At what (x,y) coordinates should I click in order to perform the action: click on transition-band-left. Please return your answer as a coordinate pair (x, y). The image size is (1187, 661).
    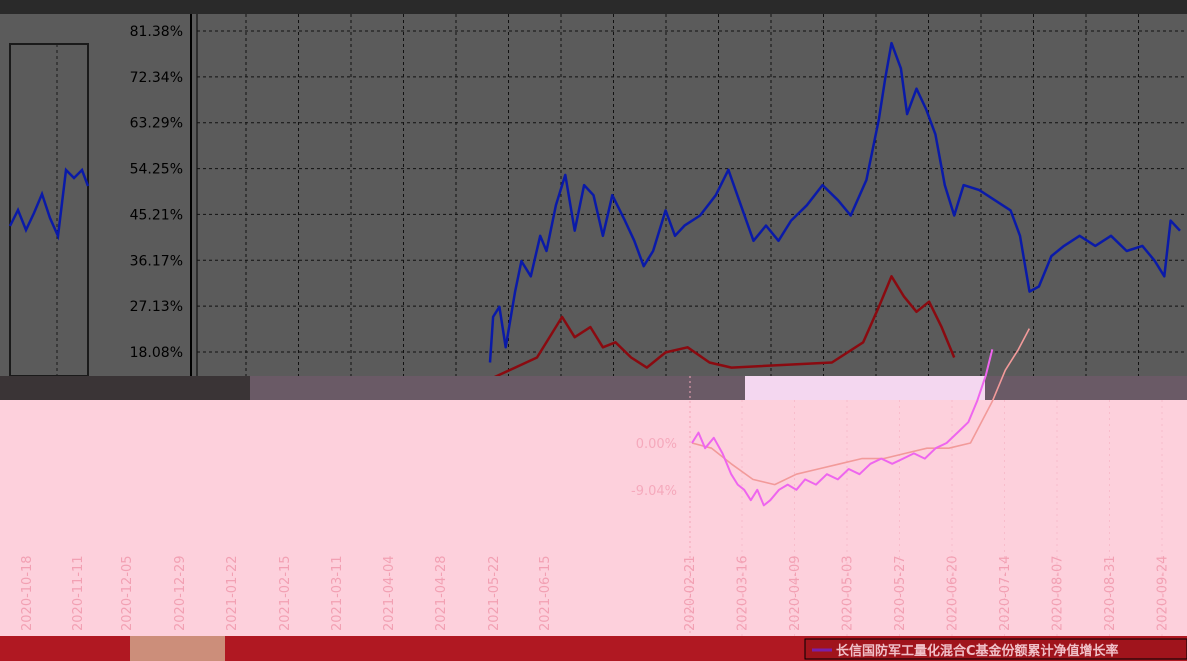
    Looking at the image, I should click on (125, 388).